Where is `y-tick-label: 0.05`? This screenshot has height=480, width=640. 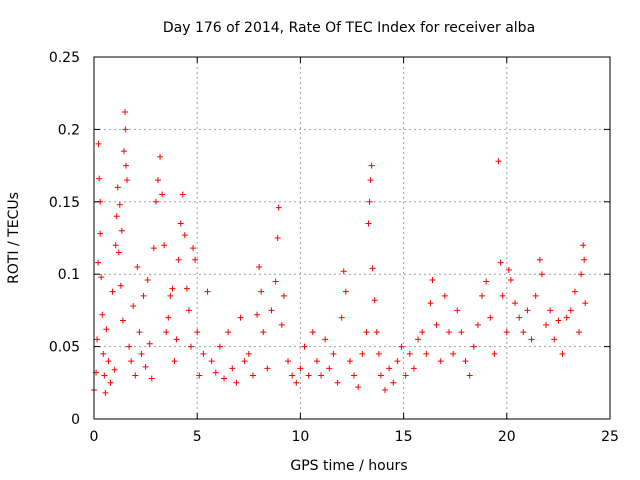 y-tick-label: 0.05 is located at coordinates (64, 348).